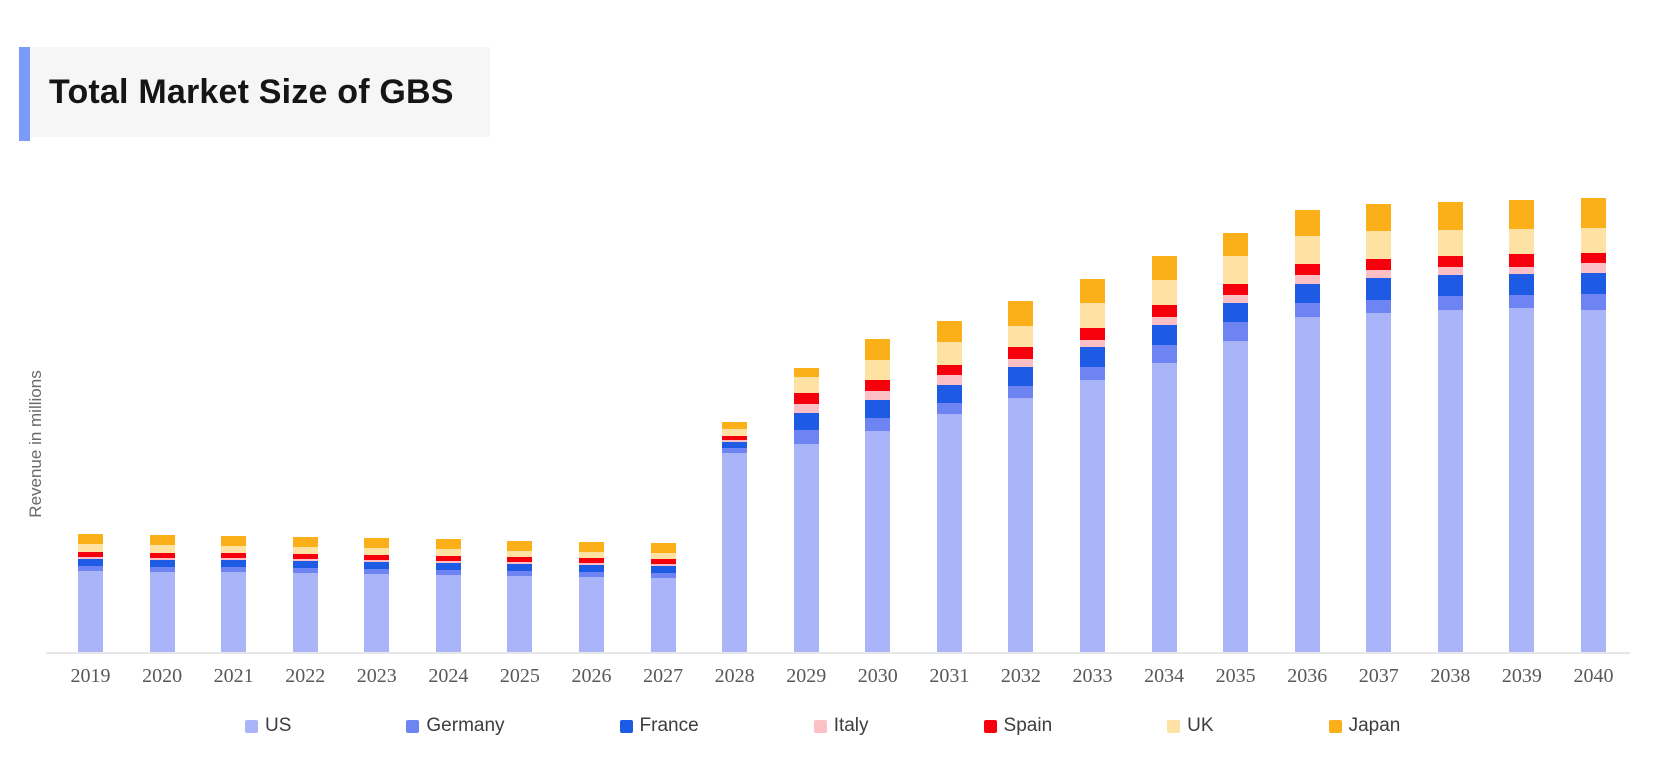  I want to click on x-axis-label-2039: 2039, so click(1521, 676).